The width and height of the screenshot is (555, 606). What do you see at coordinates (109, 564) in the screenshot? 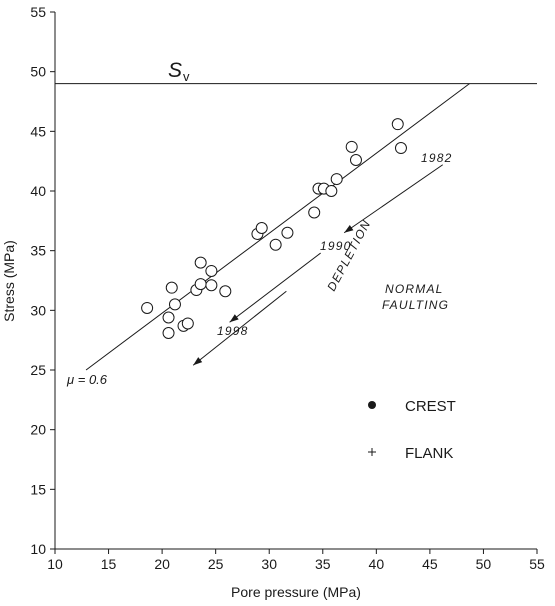
I see `x-tick-label: 15` at bounding box center [109, 564].